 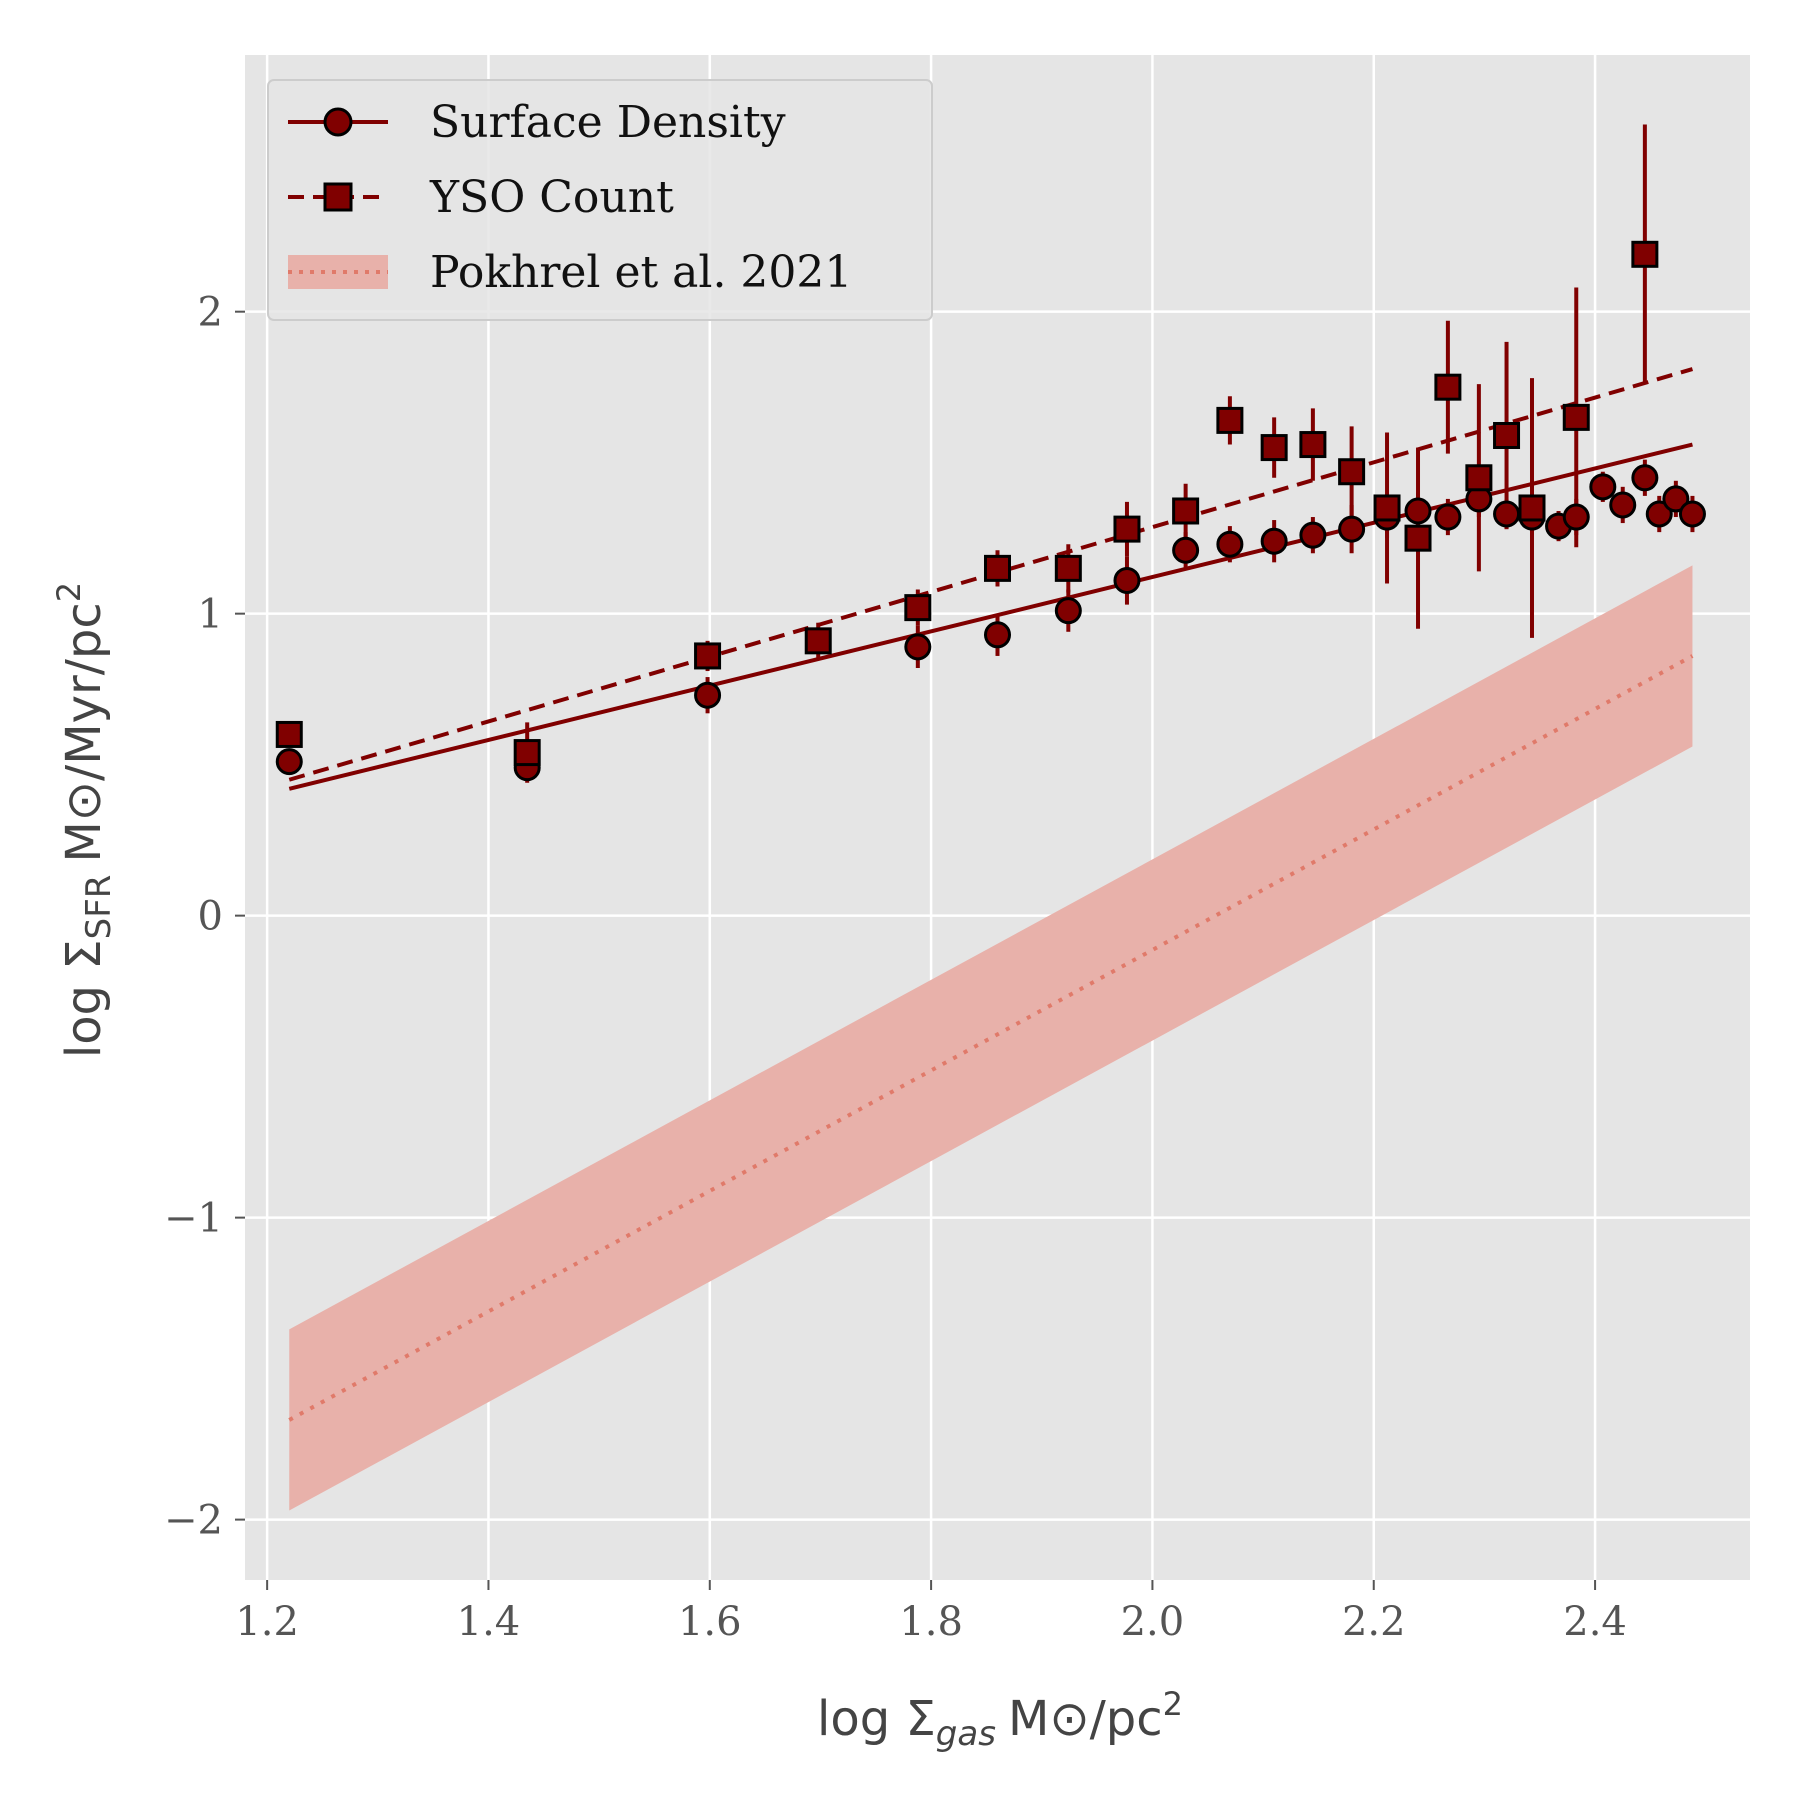 I want to click on legend-entry-pokhrel: Pokhrel et al. 2021, so click(x=570, y=272).